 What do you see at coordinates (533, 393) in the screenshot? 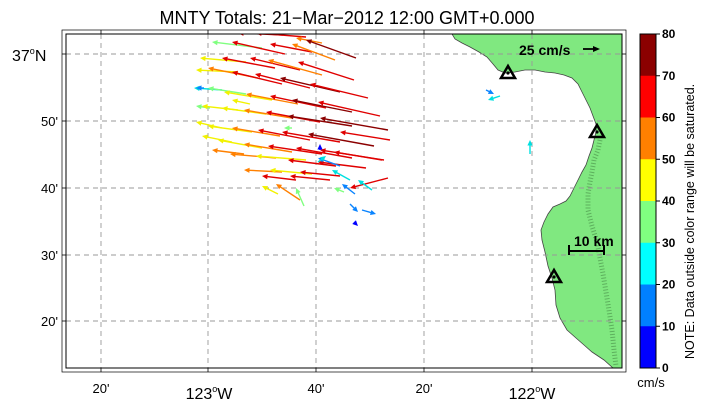
I see `x-tick-122w: 122oW` at bounding box center [533, 393].